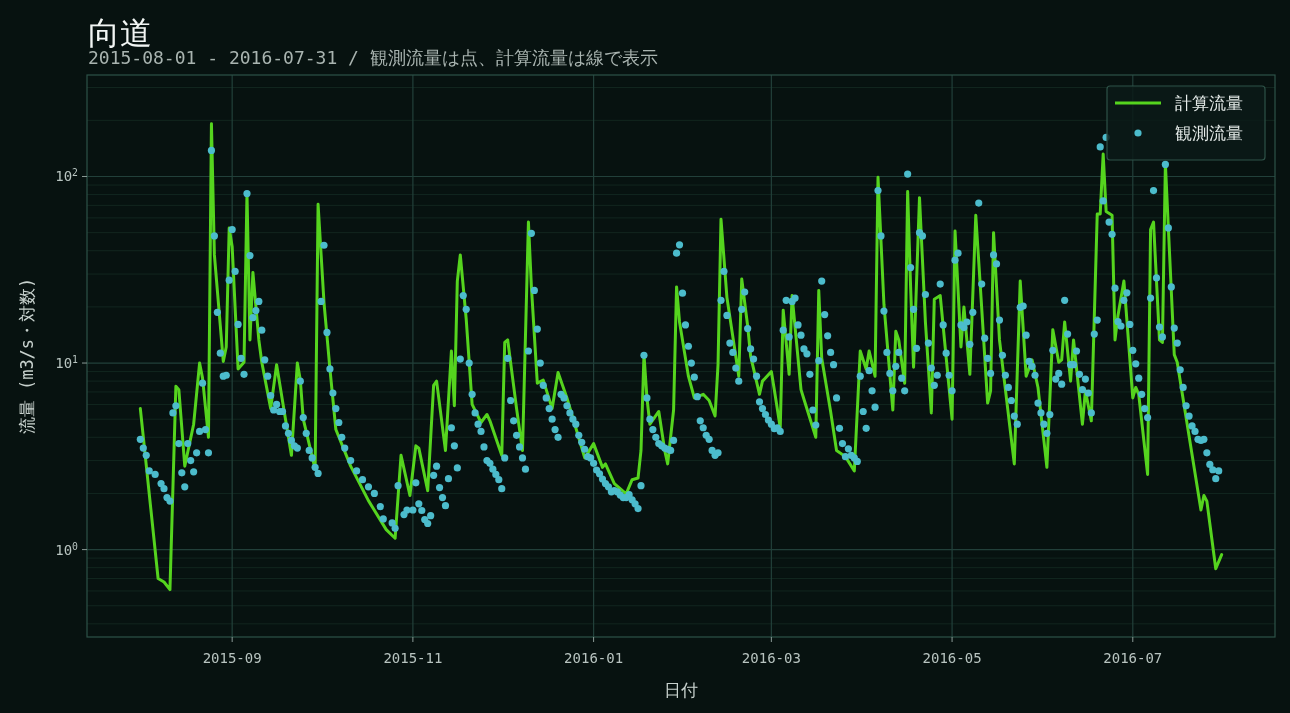 The height and width of the screenshot is (713, 1290). Describe the element at coordinates (27, 356) in the screenshot. I see `y-axis-title: 流量 (m3/s・対数)` at that location.